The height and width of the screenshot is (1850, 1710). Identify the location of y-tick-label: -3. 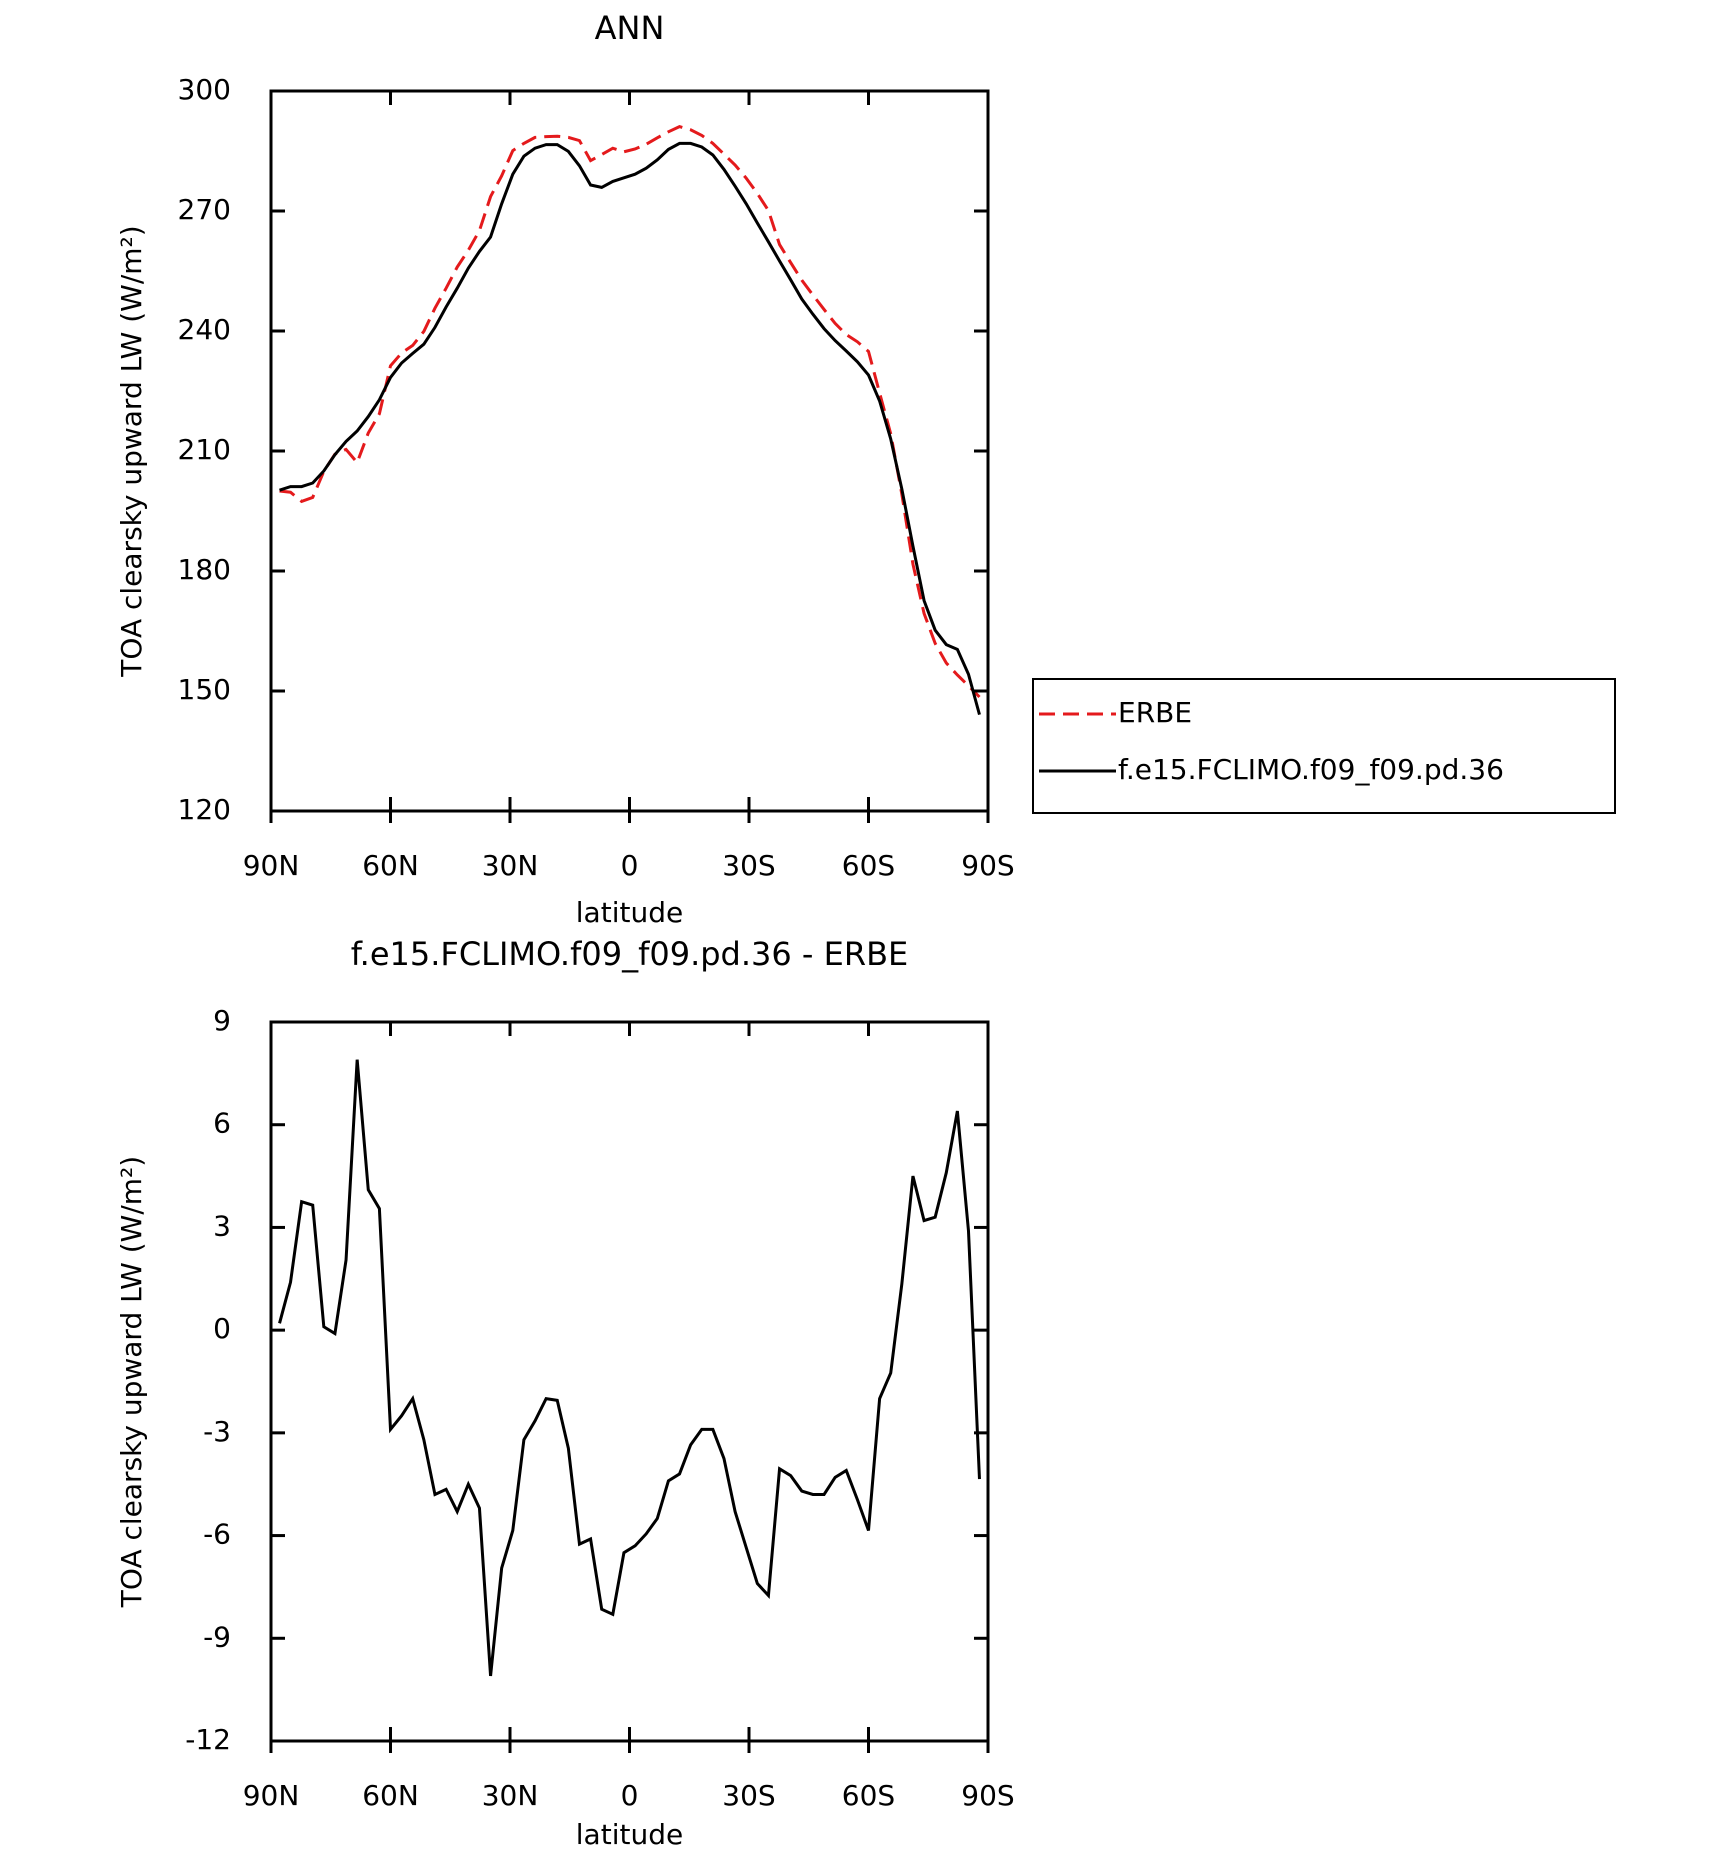
(217, 1431).